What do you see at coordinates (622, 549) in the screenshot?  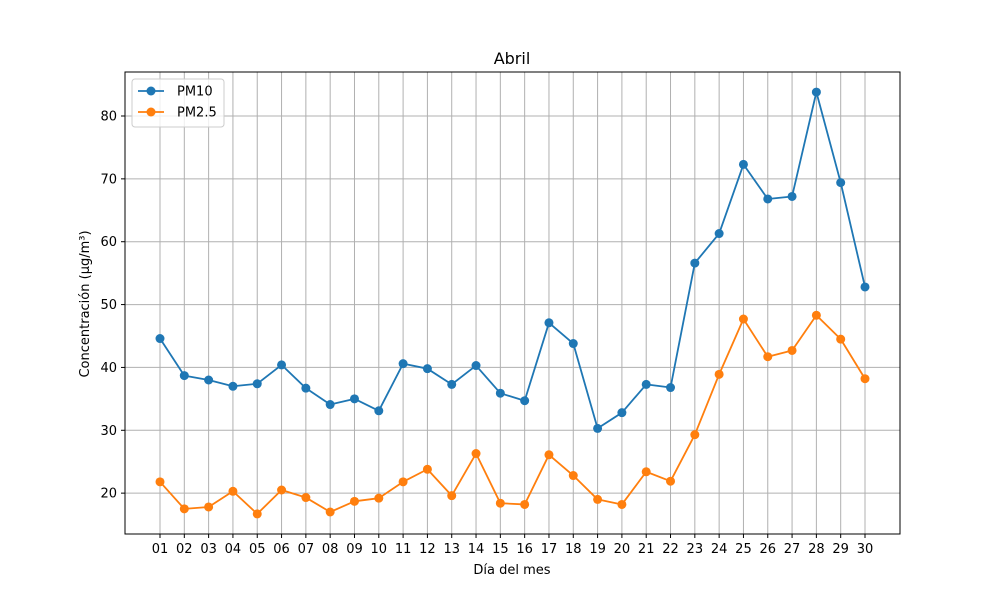 I see `x-tick-label: 20` at bounding box center [622, 549].